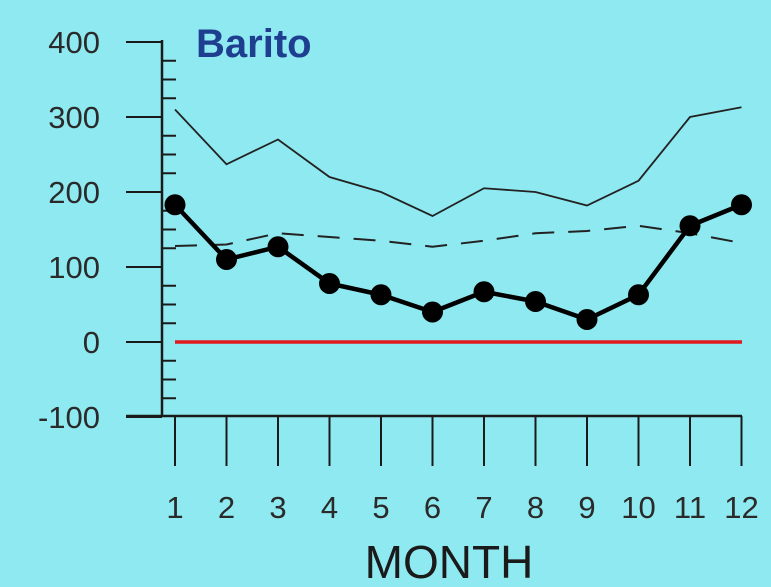  I want to click on x-axis-label: MONTH, so click(449, 561).